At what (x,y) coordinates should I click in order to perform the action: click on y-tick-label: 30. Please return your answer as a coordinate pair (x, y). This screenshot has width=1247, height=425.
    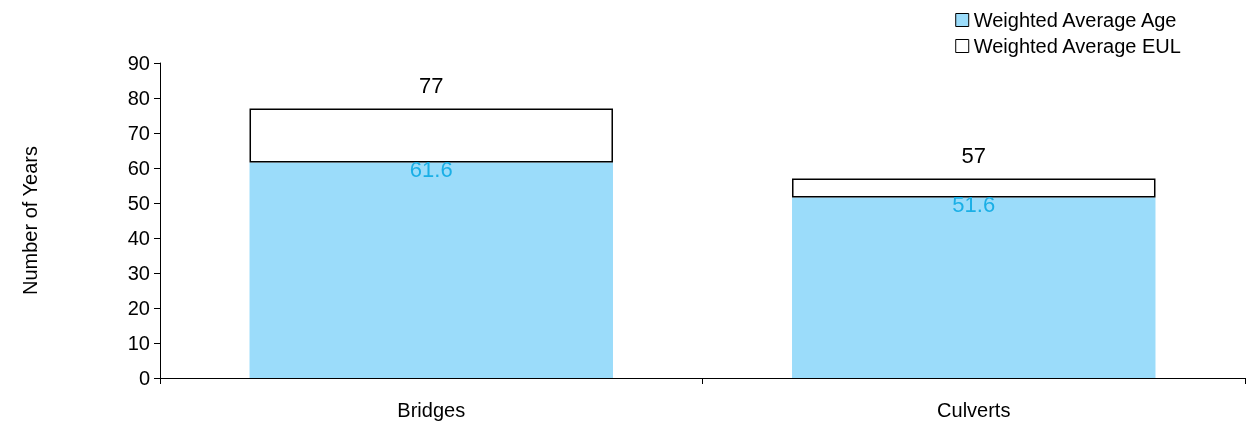
    Looking at the image, I should click on (138, 273).